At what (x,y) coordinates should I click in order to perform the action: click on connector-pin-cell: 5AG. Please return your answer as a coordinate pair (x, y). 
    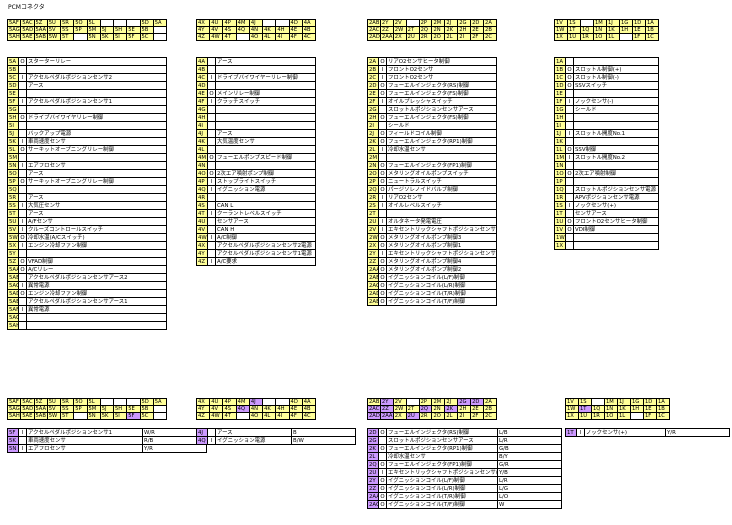
    Looking at the image, I should click on (14, 409).